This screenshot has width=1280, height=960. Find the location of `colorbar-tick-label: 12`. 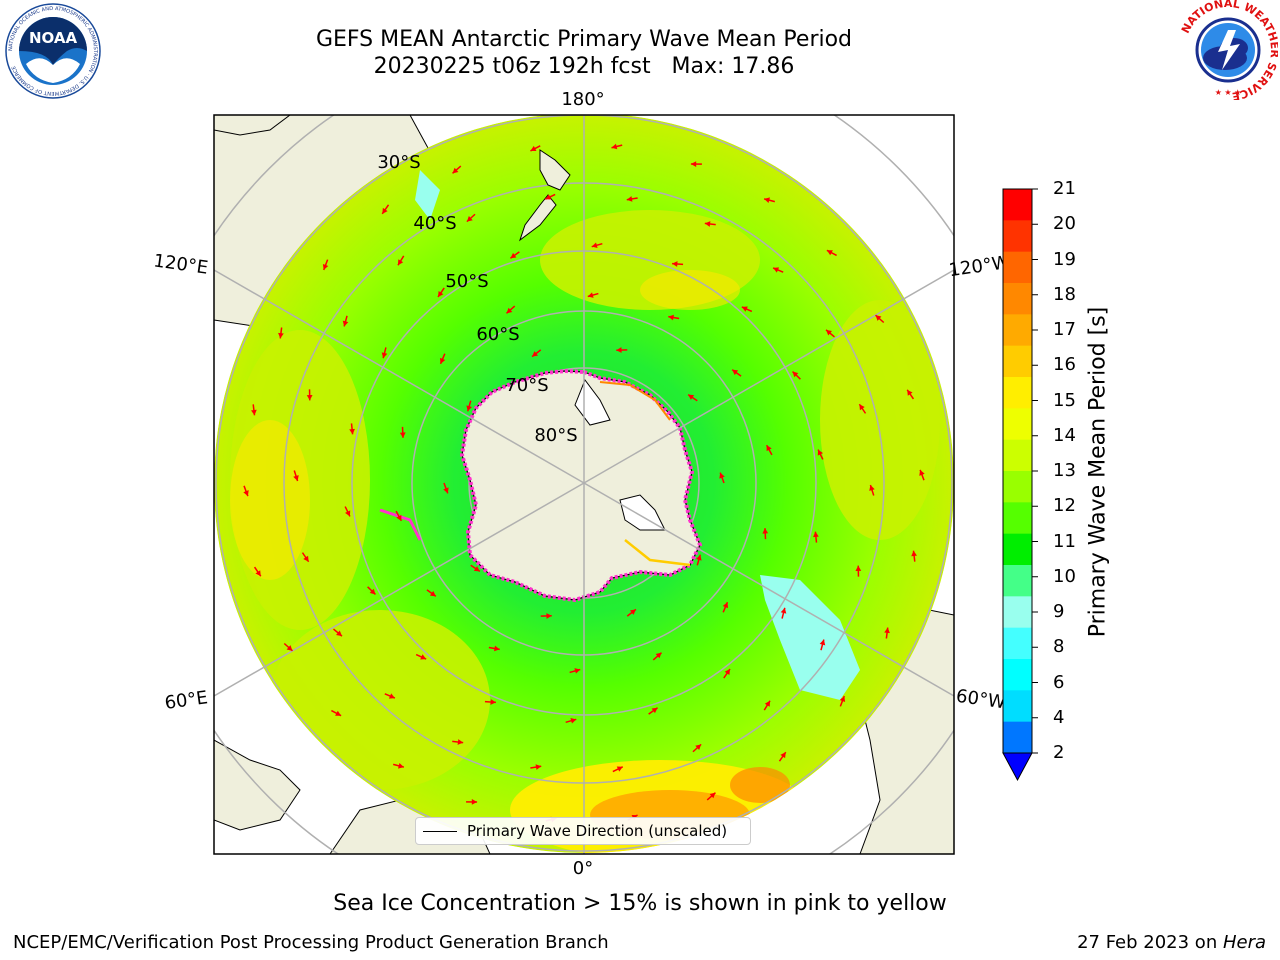

colorbar-tick-label: 12 is located at coordinates (1064, 506).